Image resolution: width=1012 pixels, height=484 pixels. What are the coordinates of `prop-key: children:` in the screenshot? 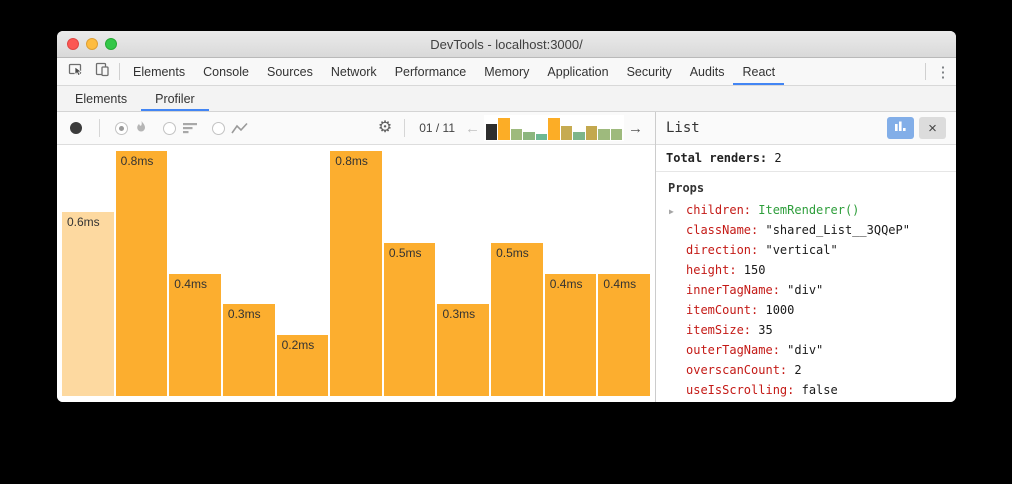 It's located at (722, 210).